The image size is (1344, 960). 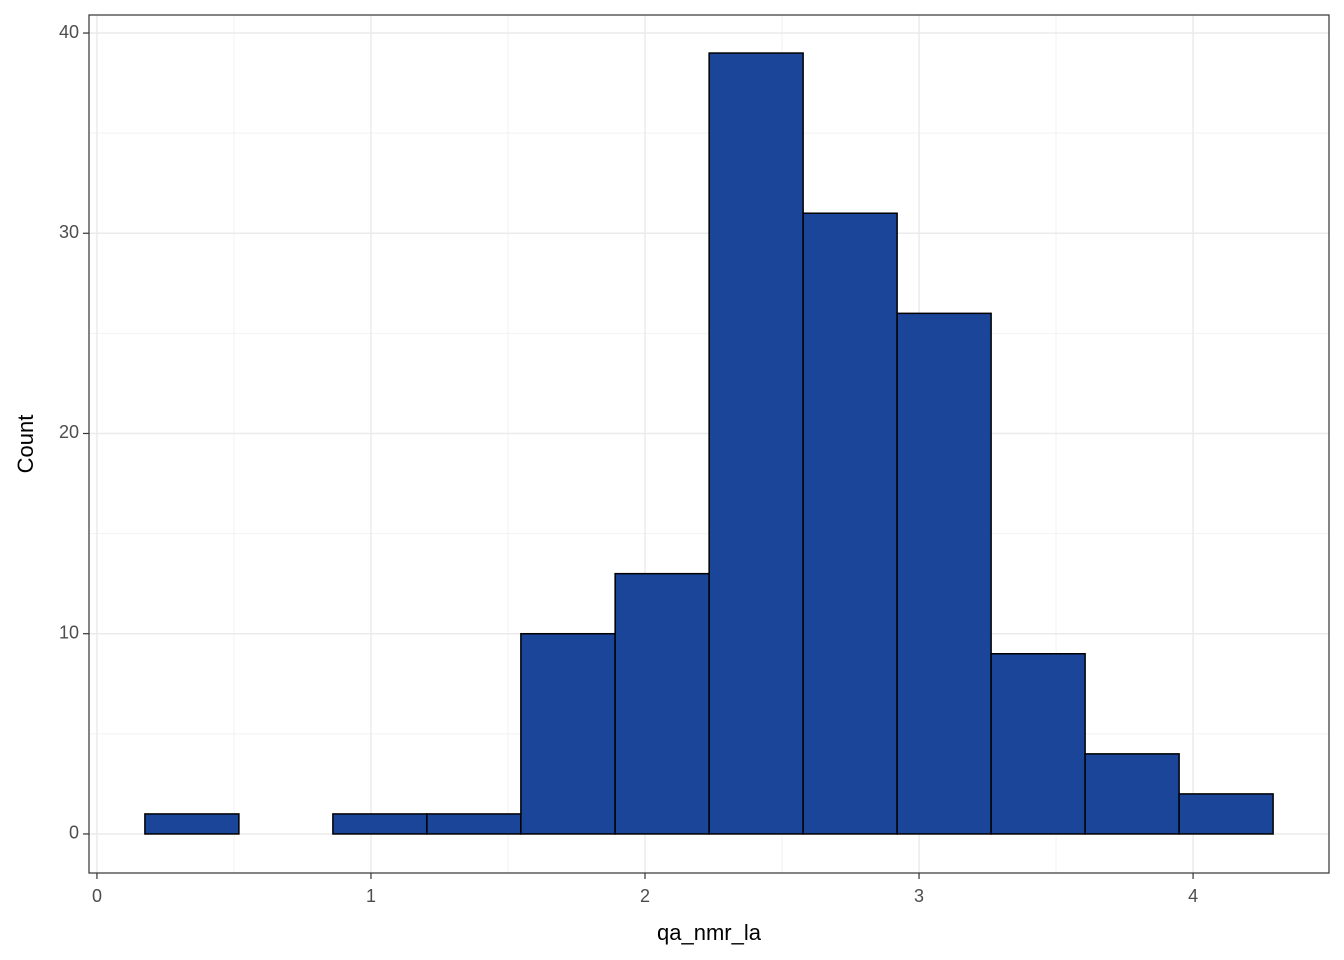 What do you see at coordinates (919, 896) in the screenshot?
I see `x-tick-label: 3` at bounding box center [919, 896].